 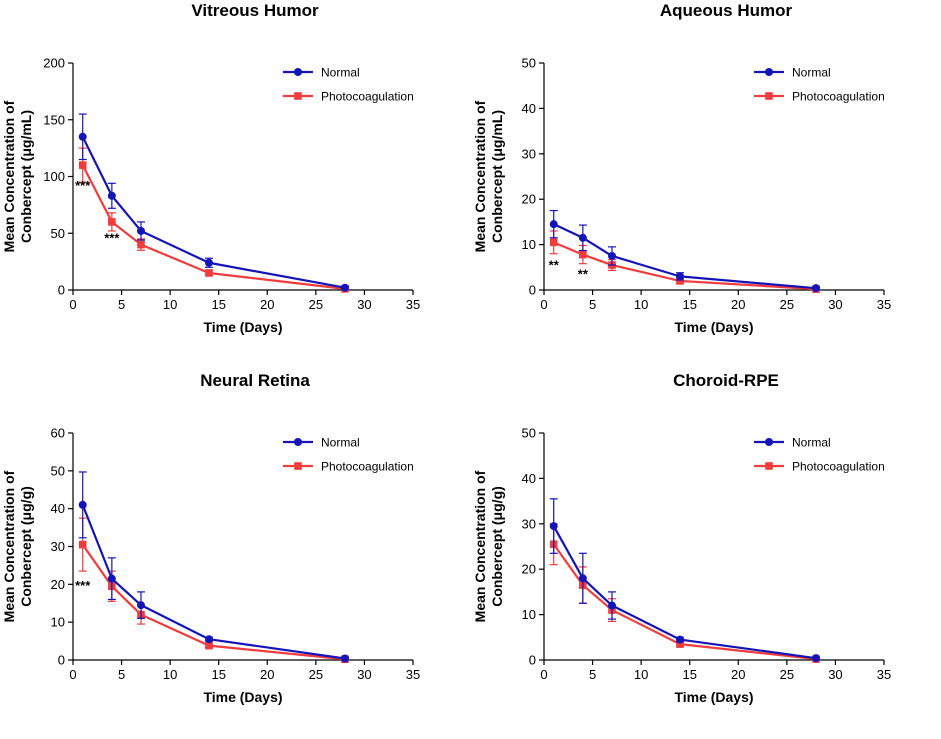 What do you see at coordinates (26, 176) in the screenshot?
I see `y-axis-label-line2: Conbercept (μg/mL)` at bounding box center [26, 176].